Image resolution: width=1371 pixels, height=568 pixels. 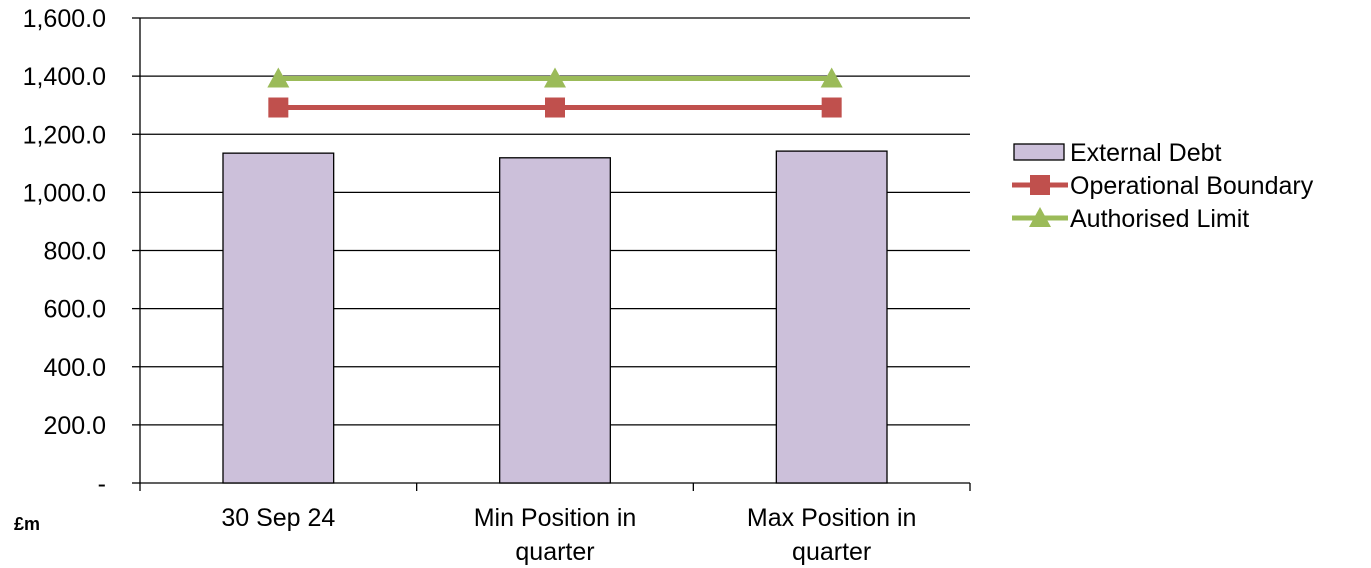 What do you see at coordinates (1039, 152) in the screenshot?
I see `legend-swatch` at bounding box center [1039, 152].